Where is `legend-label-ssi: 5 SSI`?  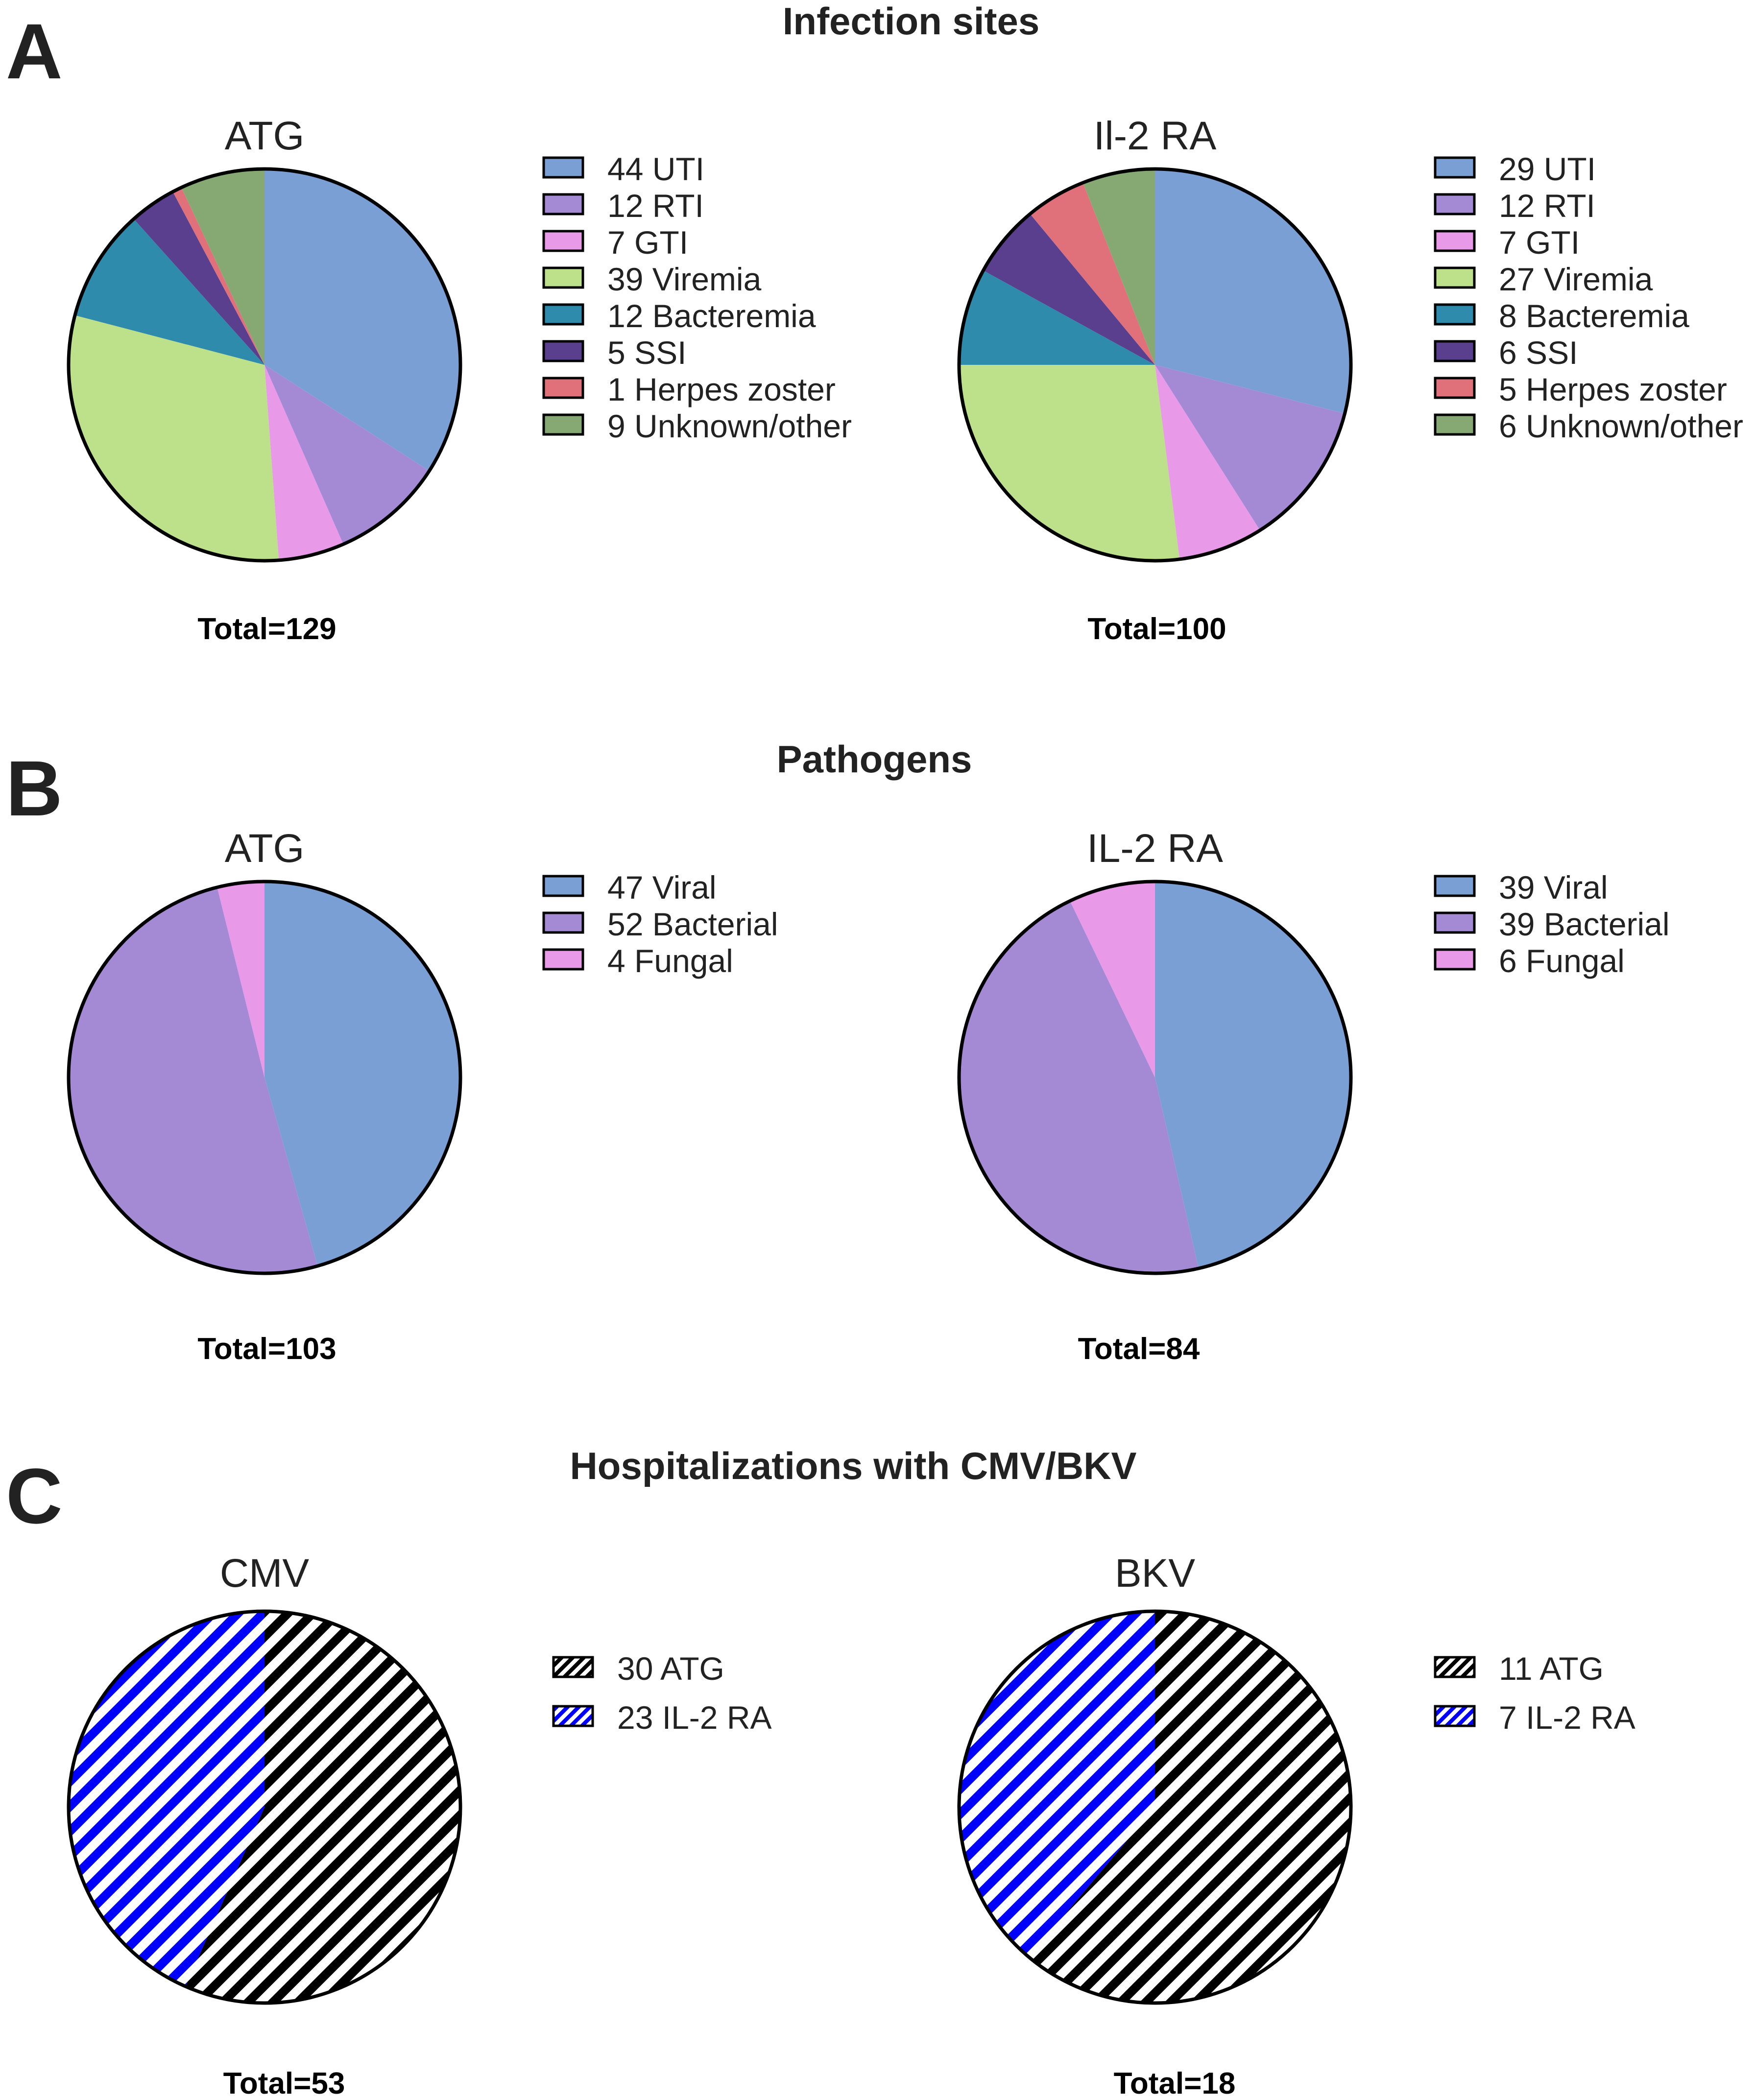
legend-label-ssi: 5 SSI is located at coordinates (646, 352).